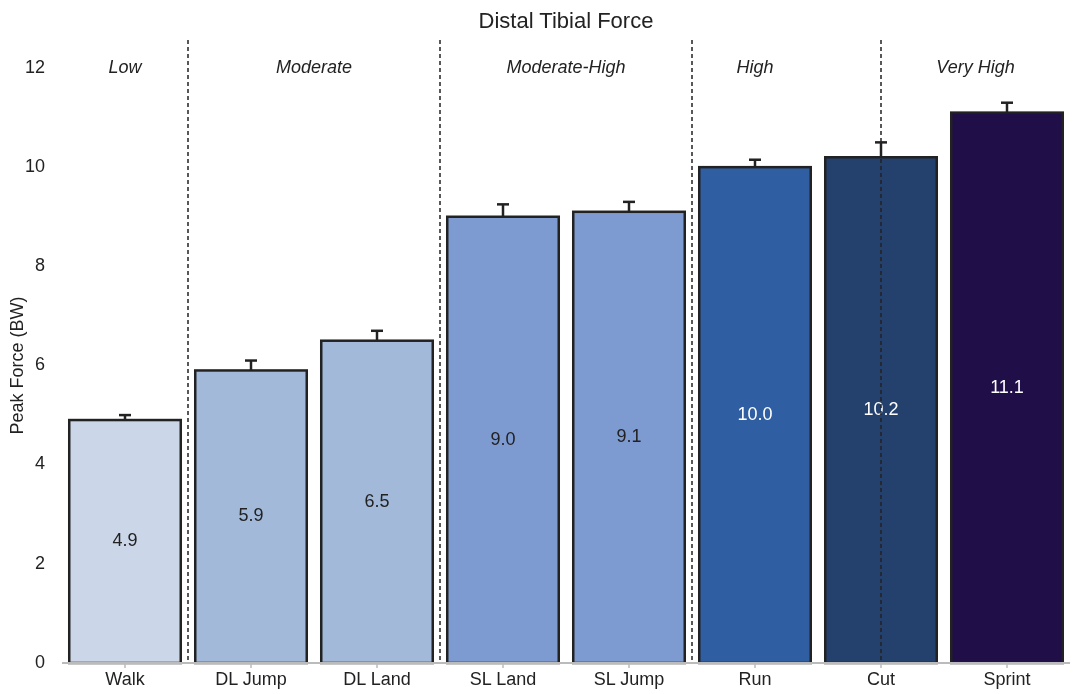  I want to click on data-label: 9.0, so click(503, 438).